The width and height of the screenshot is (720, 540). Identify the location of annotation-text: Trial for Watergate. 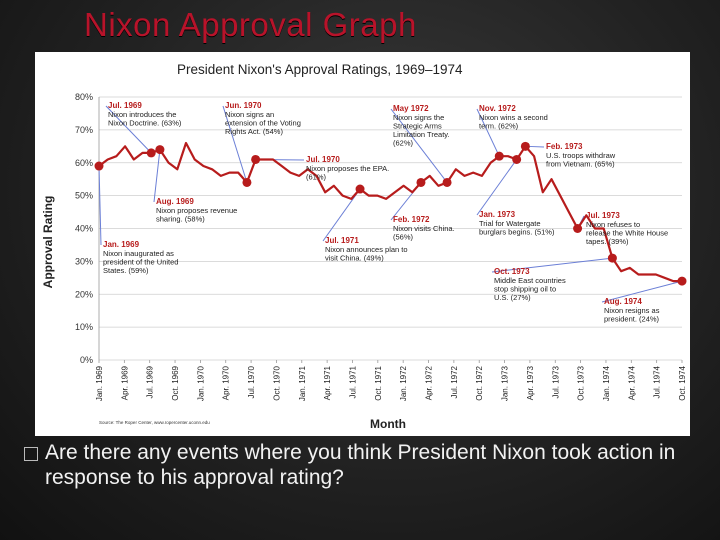
(510, 223).